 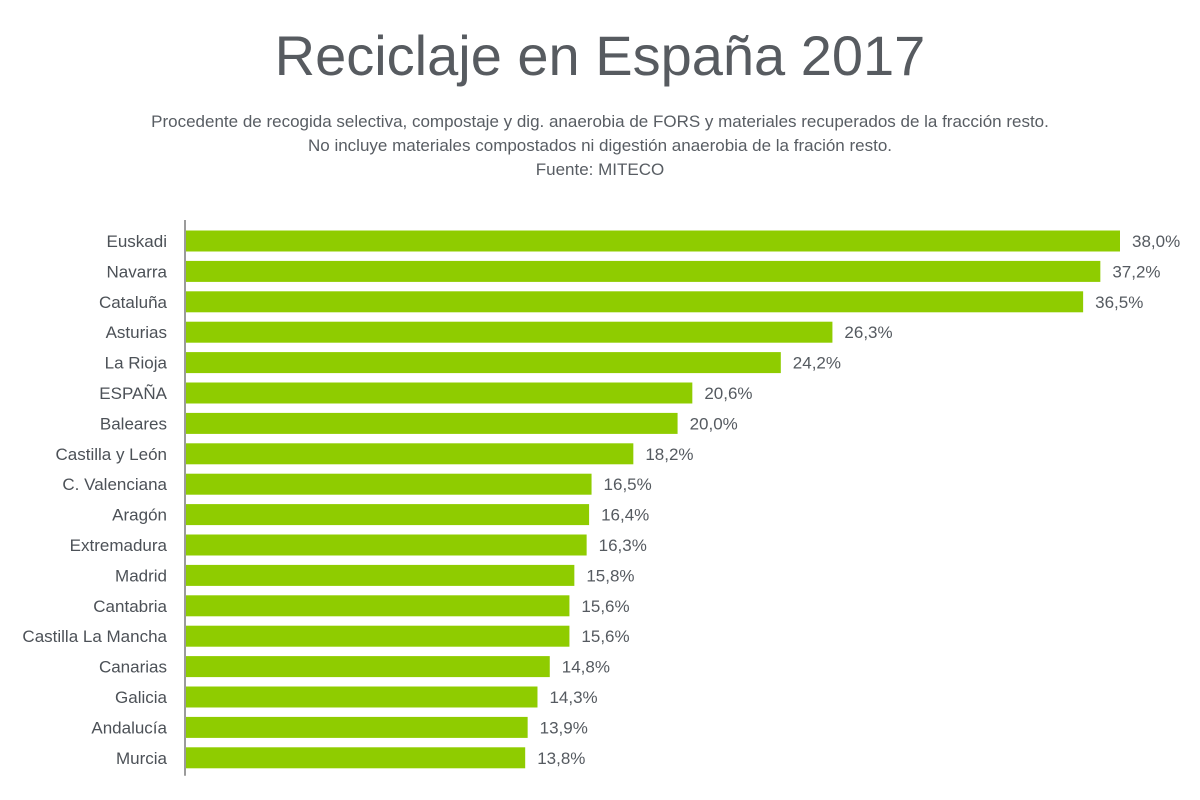 I want to click on category-label: Castilla La Mancha, so click(x=94, y=636).